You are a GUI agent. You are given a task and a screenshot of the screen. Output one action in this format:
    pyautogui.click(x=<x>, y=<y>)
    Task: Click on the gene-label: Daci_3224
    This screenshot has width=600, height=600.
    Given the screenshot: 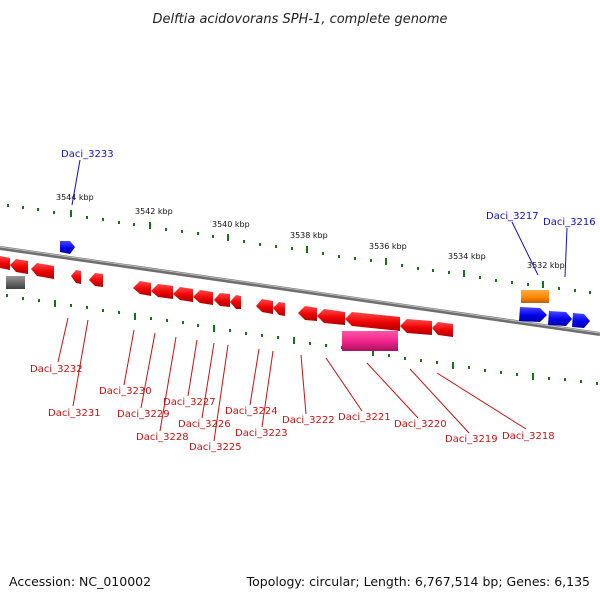 What is the action you would take?
    pyautogui.click(x=251, y=411)
    